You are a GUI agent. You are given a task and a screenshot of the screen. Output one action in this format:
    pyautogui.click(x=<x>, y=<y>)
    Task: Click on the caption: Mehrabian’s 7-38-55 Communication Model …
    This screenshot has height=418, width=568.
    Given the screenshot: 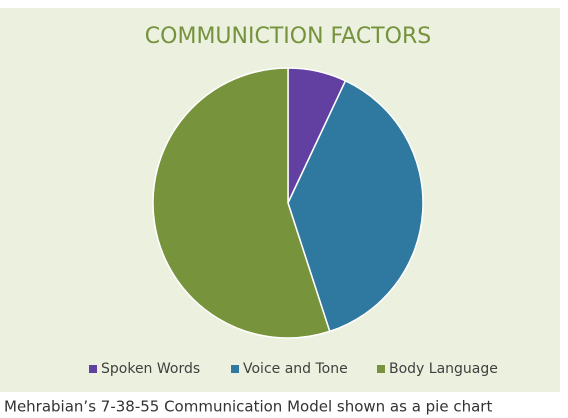 What is the action you would take?
    pyautogui.click(x=248, y=407)
    